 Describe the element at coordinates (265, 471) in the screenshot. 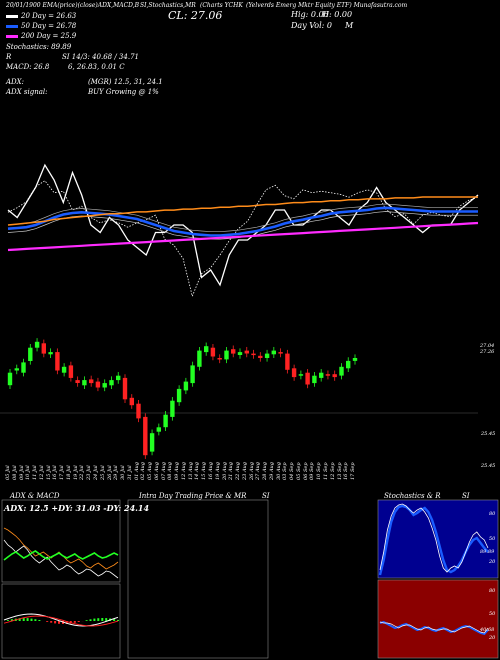

I see `date-tick-label: 28 Aug` at that location.